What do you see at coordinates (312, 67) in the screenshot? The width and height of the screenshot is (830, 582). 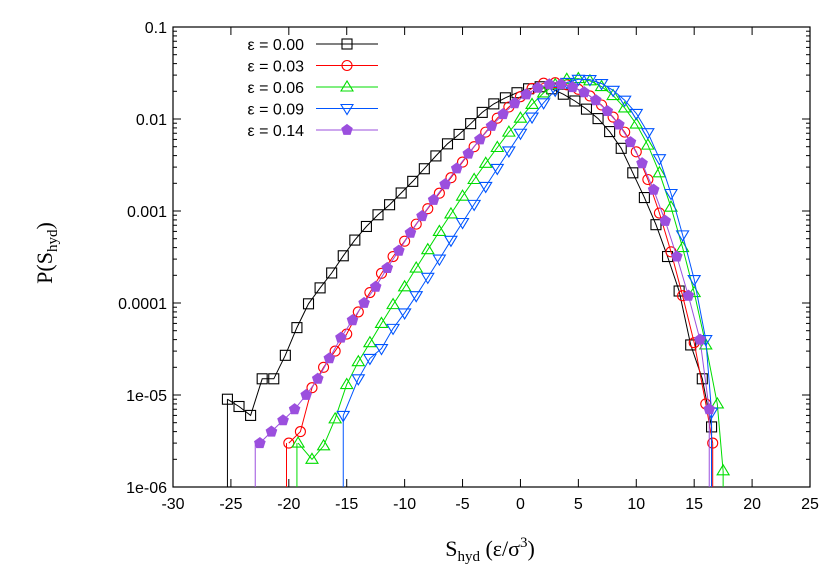 I see `legend-entry: ε = 0.03` at bounding box center [312, 67].